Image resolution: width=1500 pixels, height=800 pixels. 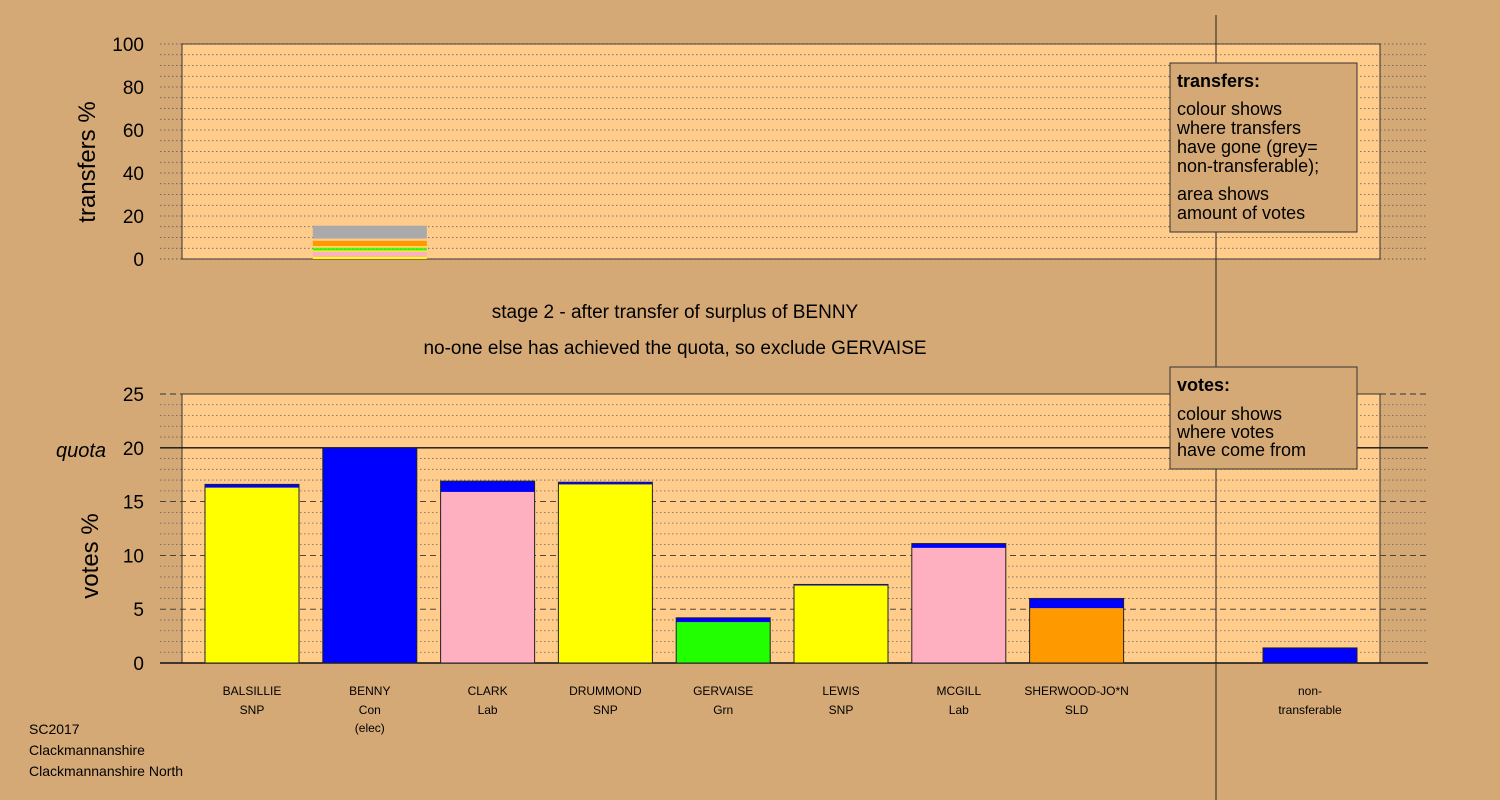 What do you see at coordinates (90, 555) in the screenshot?
I see `votes-y-axis-label: votes %` at bounding box center [90, 555].